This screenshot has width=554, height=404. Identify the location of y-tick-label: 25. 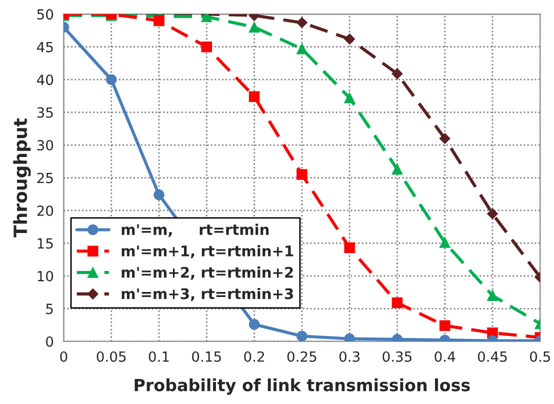
(45, 178).